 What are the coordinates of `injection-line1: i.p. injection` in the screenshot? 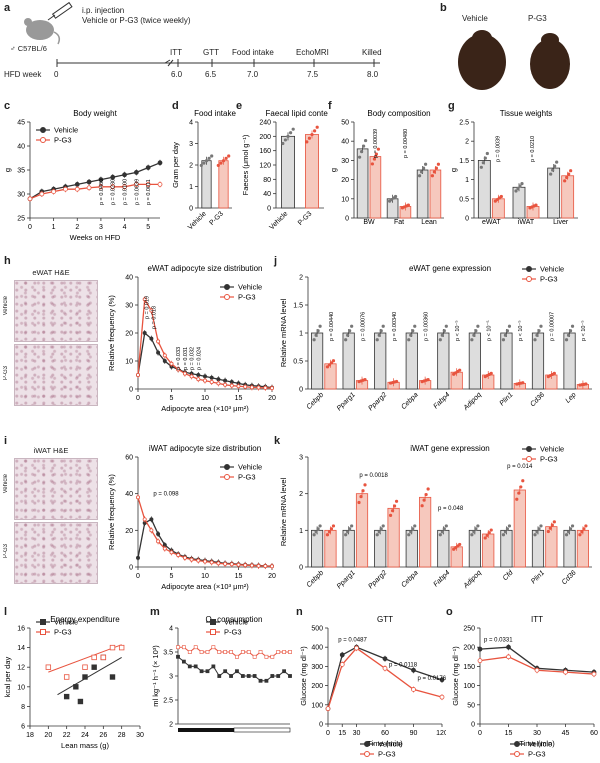 It's located at (103, 10).